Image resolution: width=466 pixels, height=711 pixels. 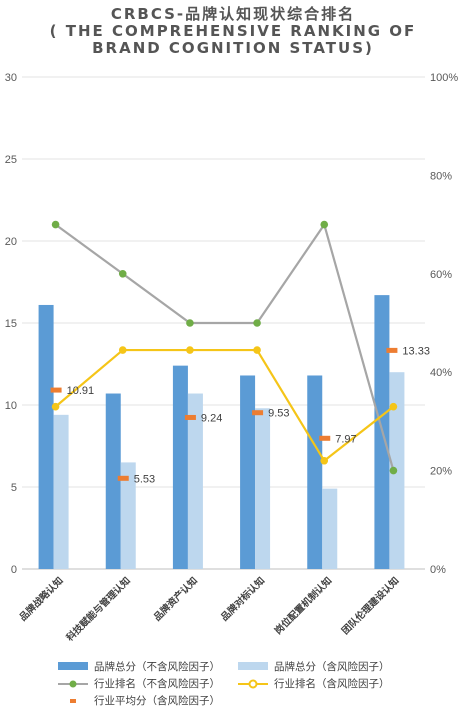 What do you see at coordinates (224, 405) in the screenshot?
I see `line-rank-risk` at bounding box center [224, 405].